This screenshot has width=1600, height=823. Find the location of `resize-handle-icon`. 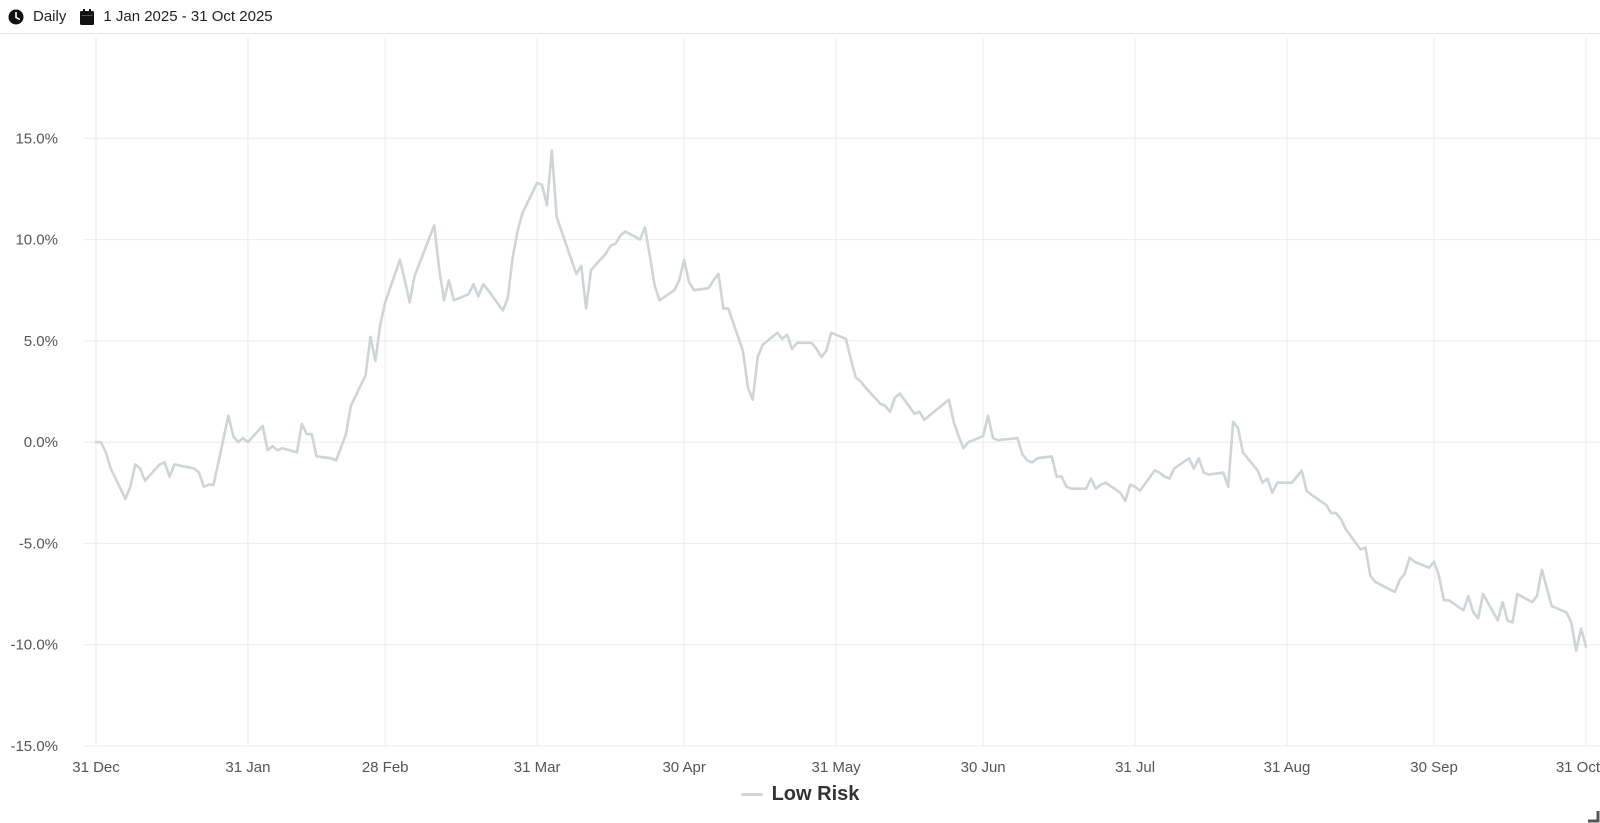

resize-handle-icon is located at coordinates (1593, 816).